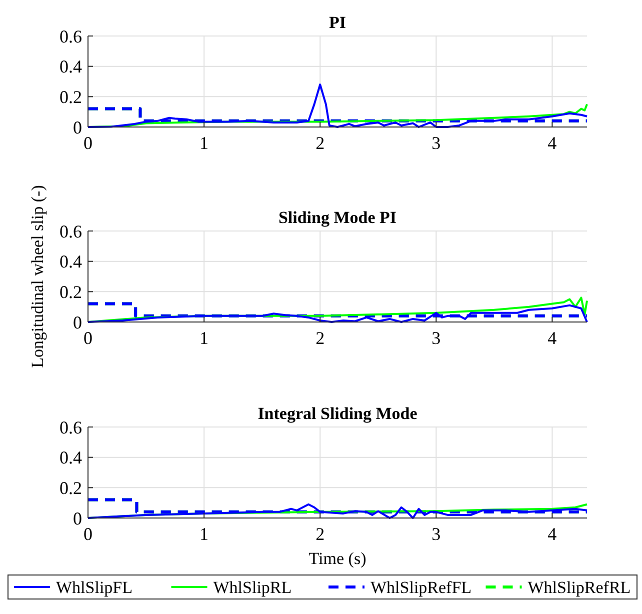 This screenshot has width=642, height=614. Describe the element at coordinates (421, 587) in the screenshot. I see `legend-label: WhlSlipRefFL` at that location.